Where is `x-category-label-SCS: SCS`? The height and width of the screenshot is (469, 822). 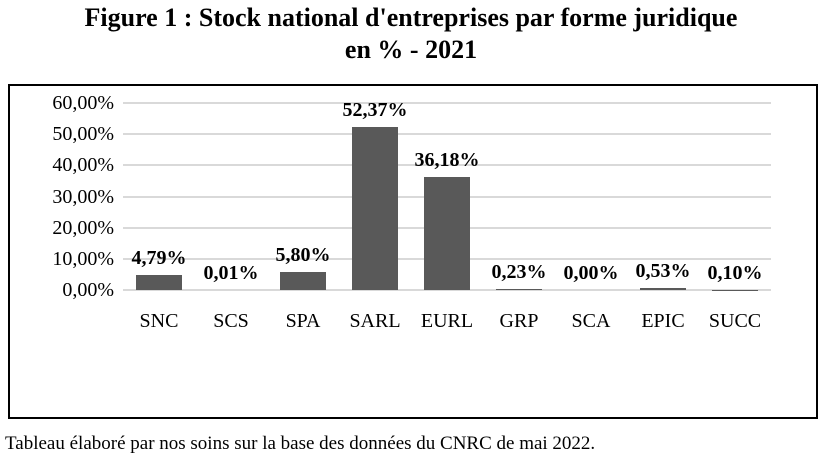
x-category-label-SCS: SCS is located at coordinates (231, 321).